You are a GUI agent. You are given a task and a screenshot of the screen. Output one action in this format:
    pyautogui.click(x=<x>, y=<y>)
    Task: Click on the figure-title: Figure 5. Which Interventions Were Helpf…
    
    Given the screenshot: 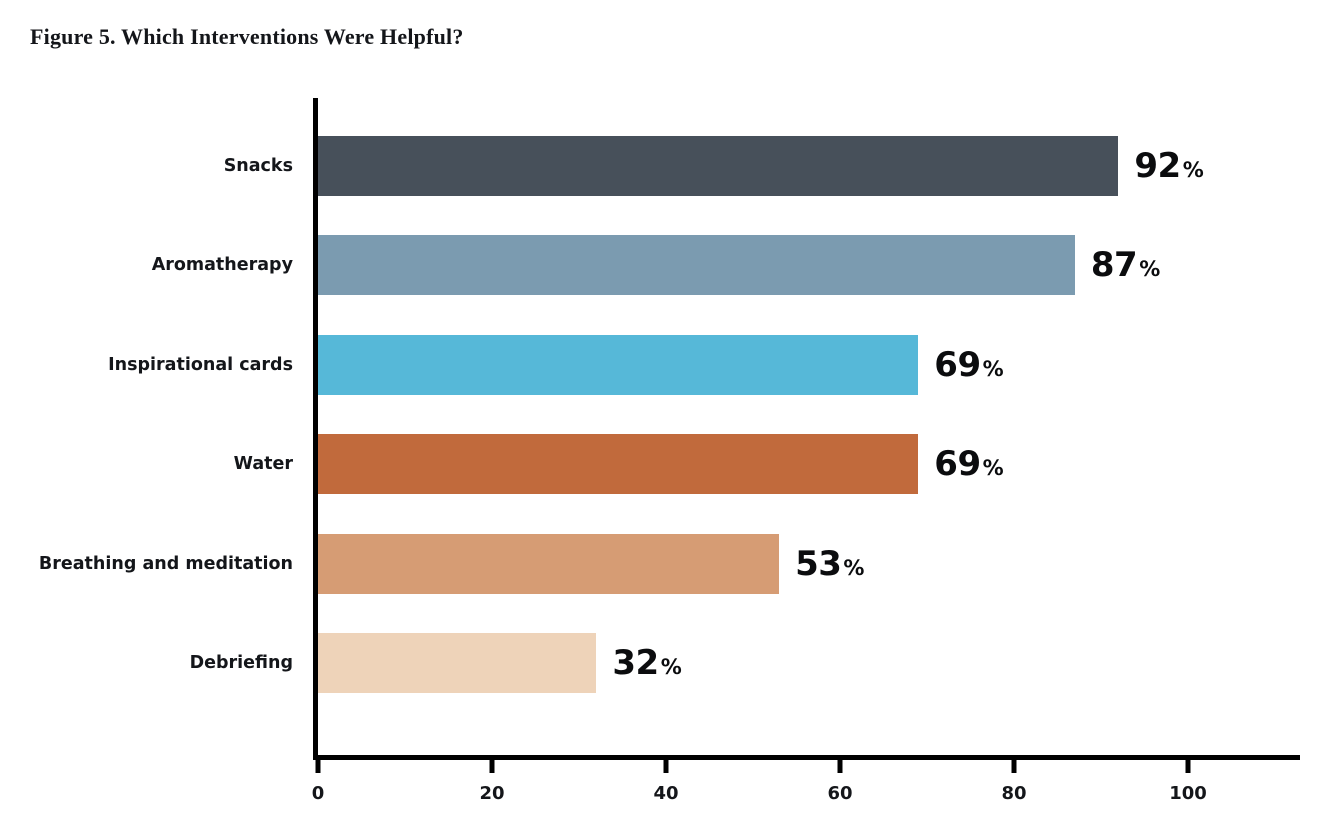 What is the action you would take?
    pyautogui.click(x=247, y=36)
    